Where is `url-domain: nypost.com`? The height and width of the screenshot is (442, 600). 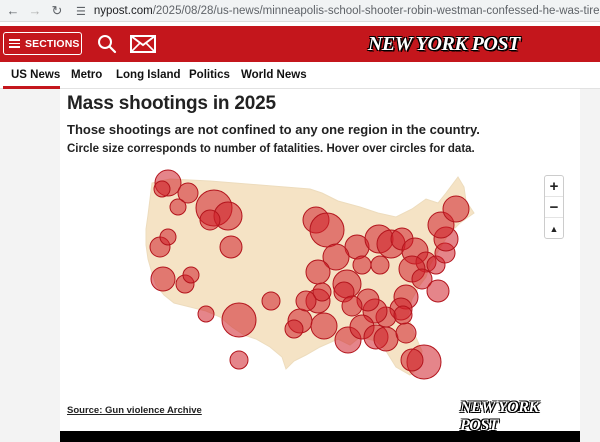 url-domain: nypost.com is located at coordinates (123, 11).